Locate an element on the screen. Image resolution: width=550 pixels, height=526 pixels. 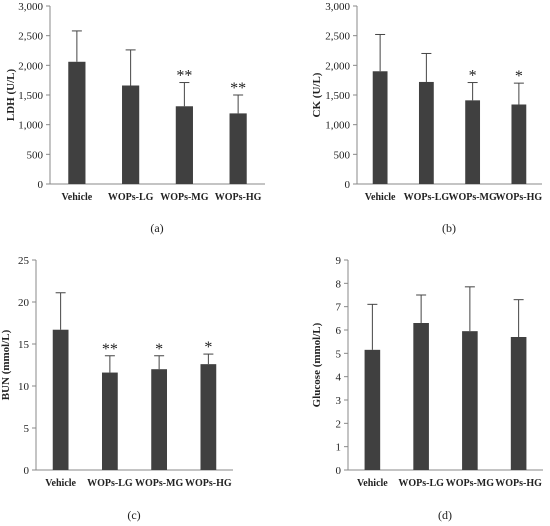
y-axis-label: BUN (mmol/L) is located at coordinates (6, 364).